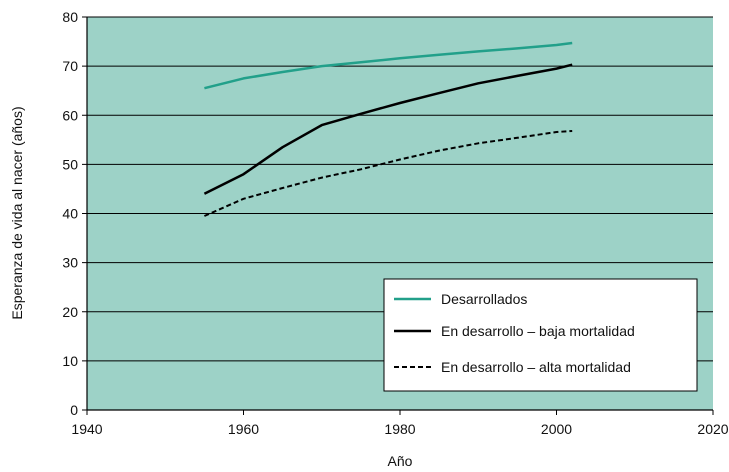 This screenshot has width=729, height=472. I want to click on y-tick-label-10: 10, so click(70, 361).